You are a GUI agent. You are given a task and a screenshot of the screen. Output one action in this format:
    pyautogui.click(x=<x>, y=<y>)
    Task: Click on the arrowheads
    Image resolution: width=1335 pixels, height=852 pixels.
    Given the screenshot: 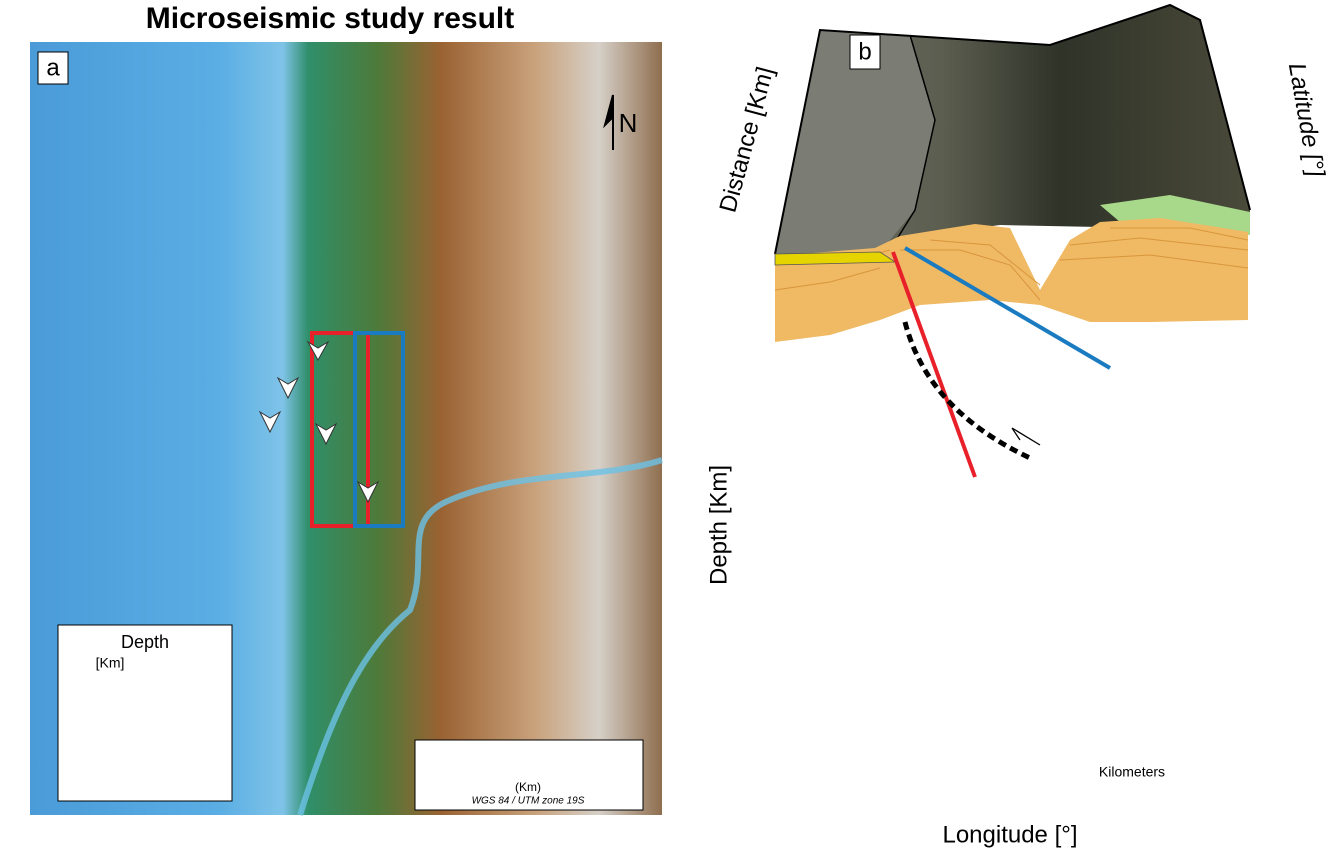 What is the action you would take?
    pyautogui.click(x=319, y=422)
    